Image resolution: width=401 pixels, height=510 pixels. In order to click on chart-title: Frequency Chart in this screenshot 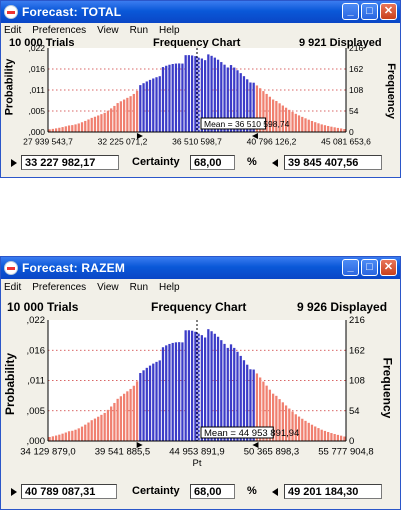, I will do `click(197, 43)`.